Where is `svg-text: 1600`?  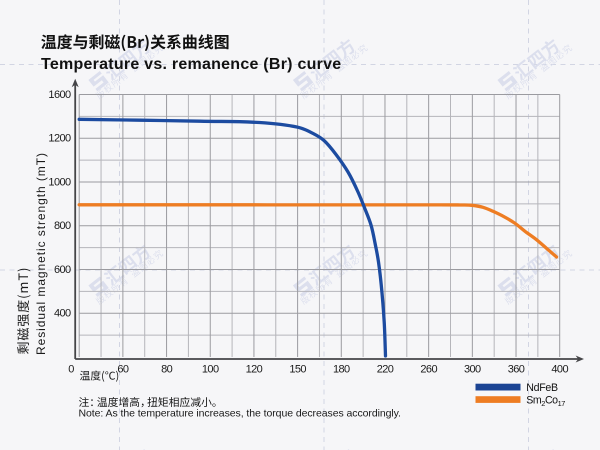
svg-text: 1600 is located at coordinates (59, 95).